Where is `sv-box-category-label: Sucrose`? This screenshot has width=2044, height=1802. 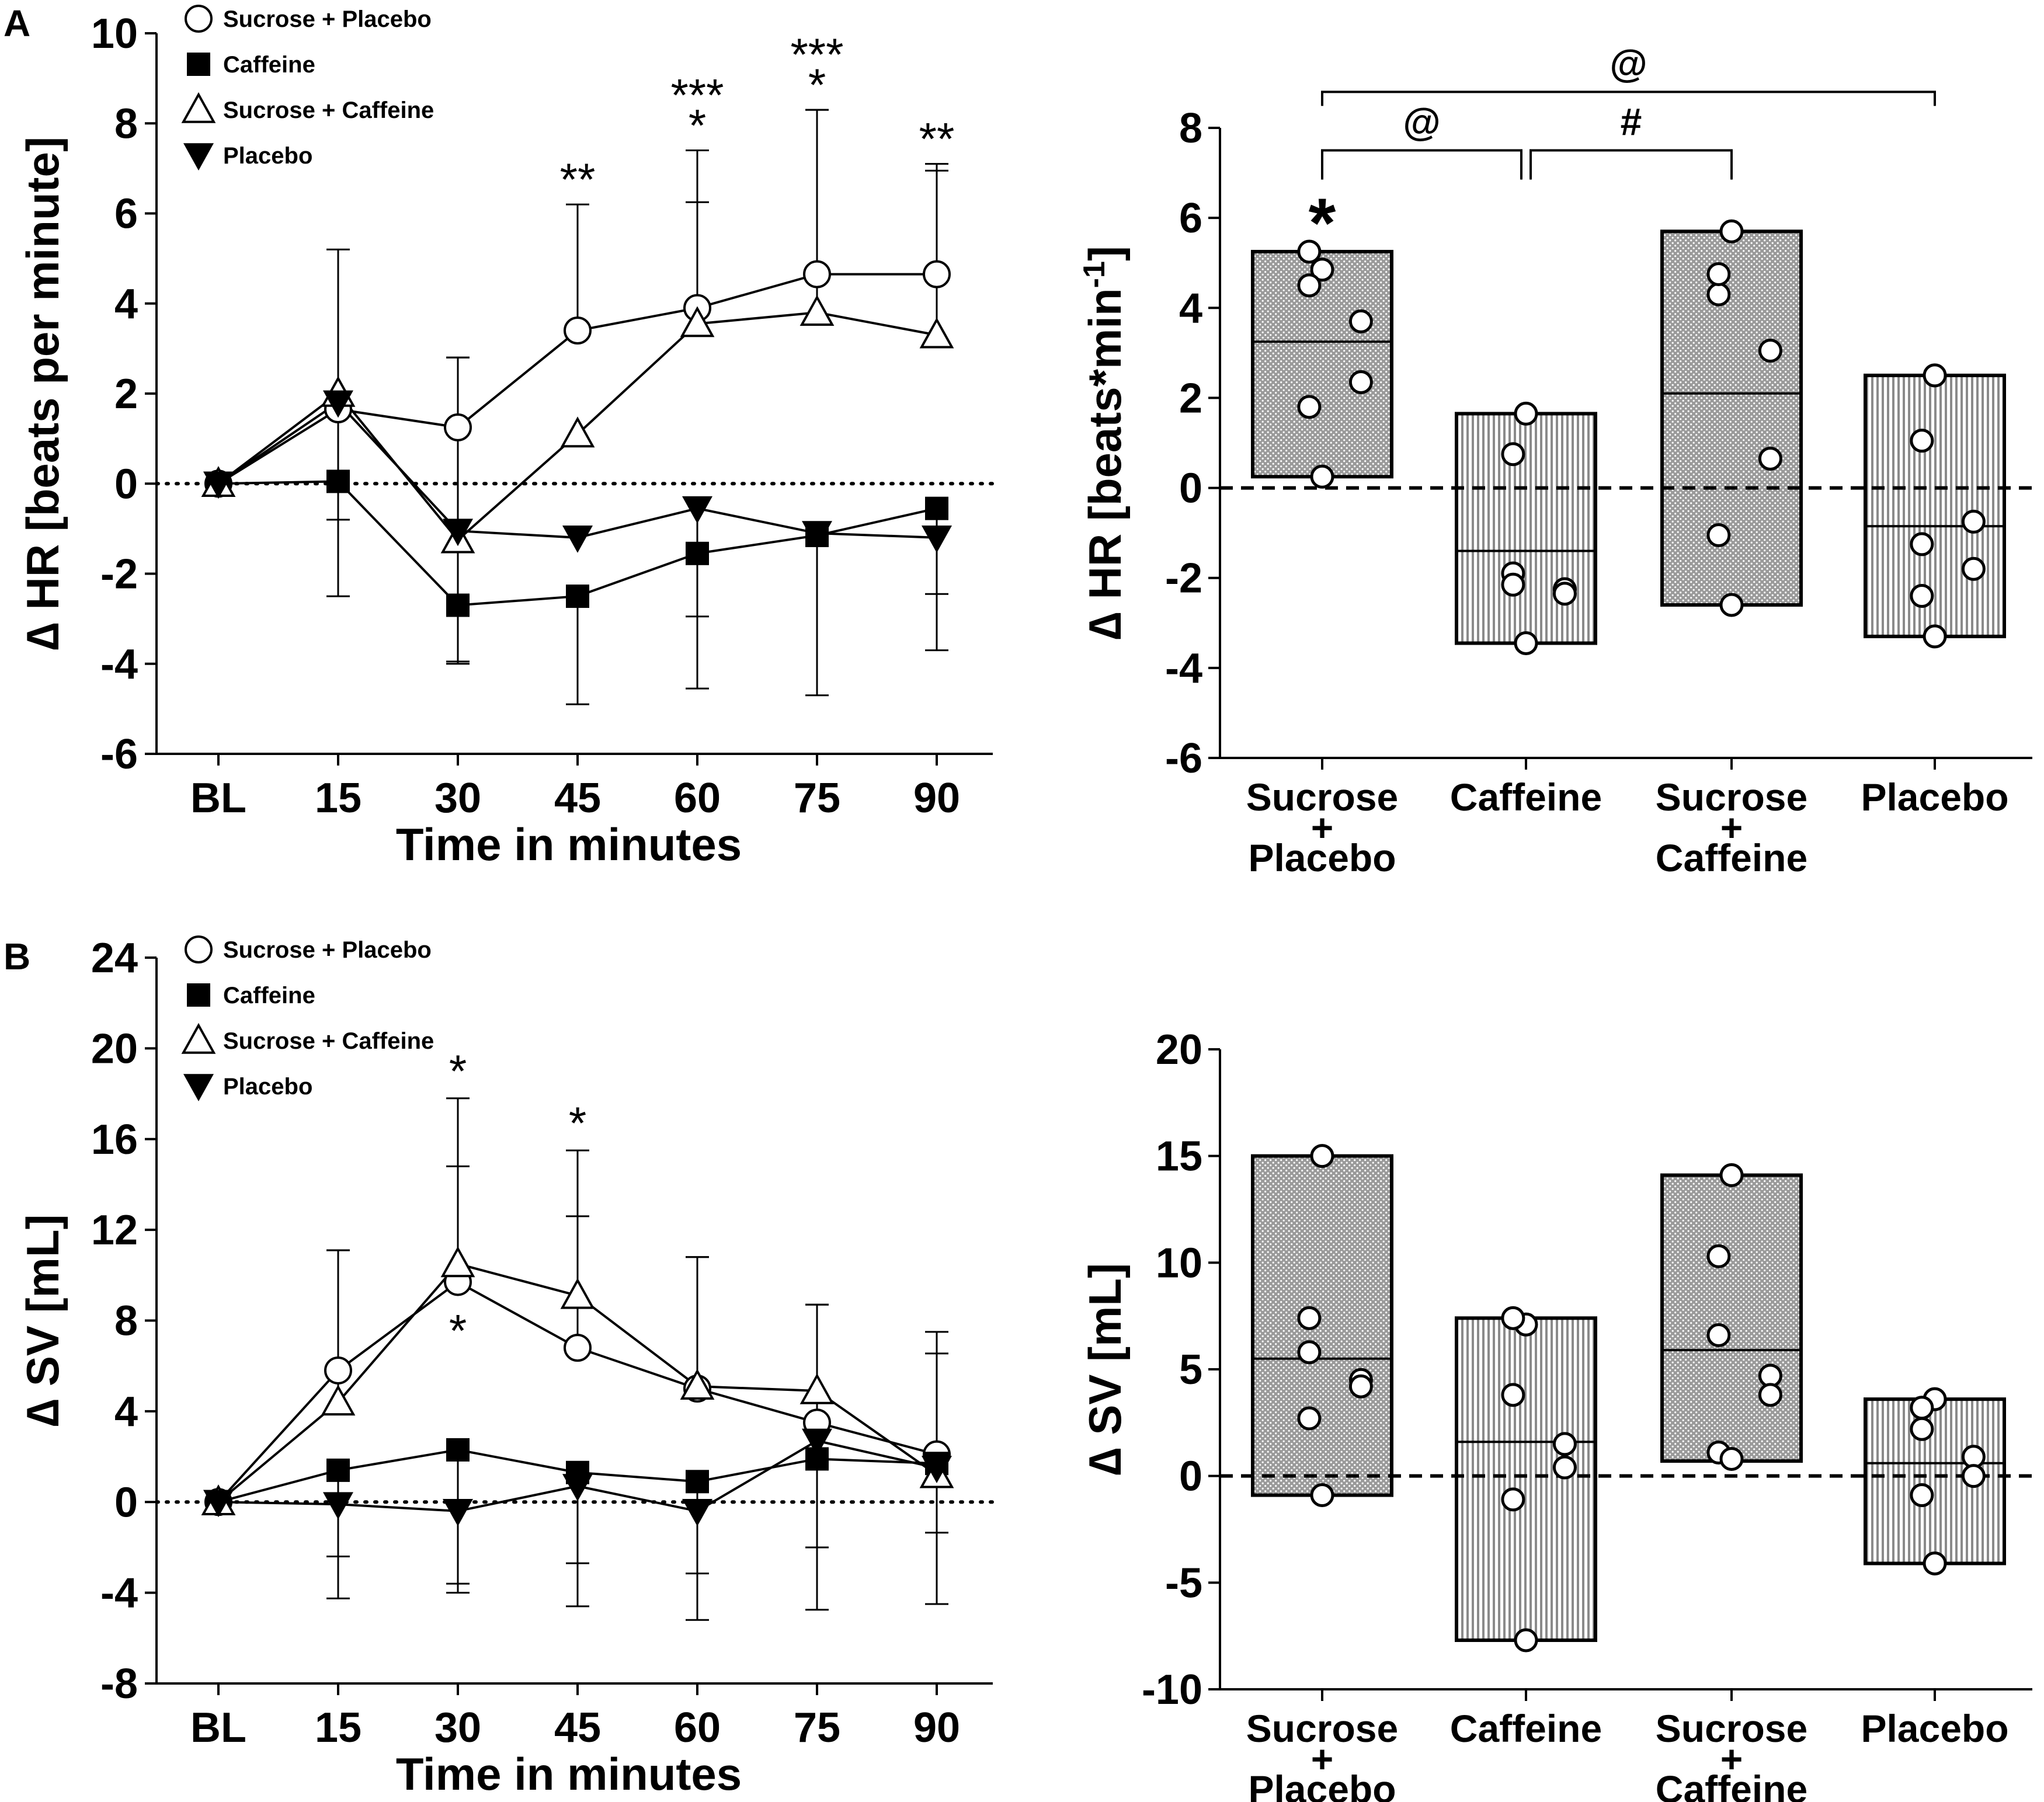
sv-box-category-label: Sucrose is located at coordinates (1322, 1729).